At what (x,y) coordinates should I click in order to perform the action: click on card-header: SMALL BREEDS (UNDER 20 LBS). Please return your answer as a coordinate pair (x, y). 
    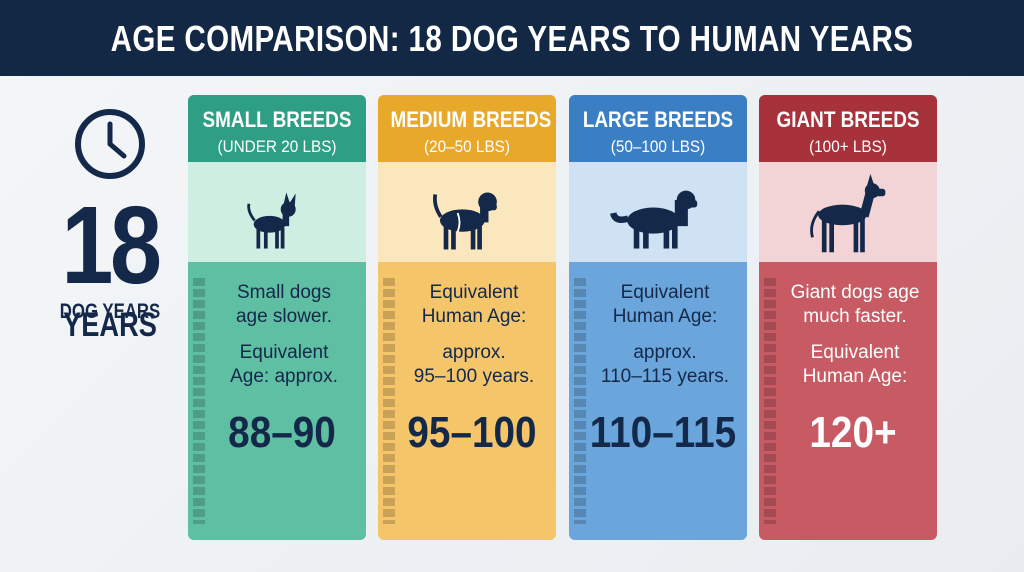
    Looking at the image, I should click on (277, 128).